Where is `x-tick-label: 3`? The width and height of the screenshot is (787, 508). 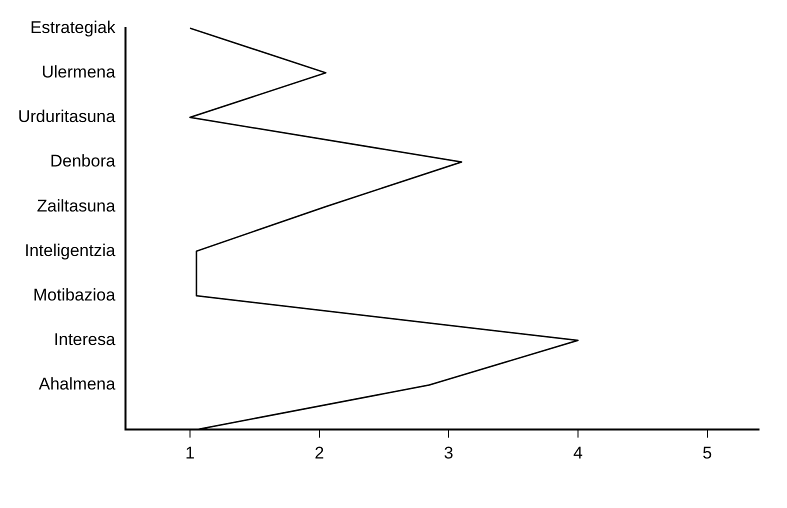 x-tick-label: 3 is located at coordinates (449, 452).